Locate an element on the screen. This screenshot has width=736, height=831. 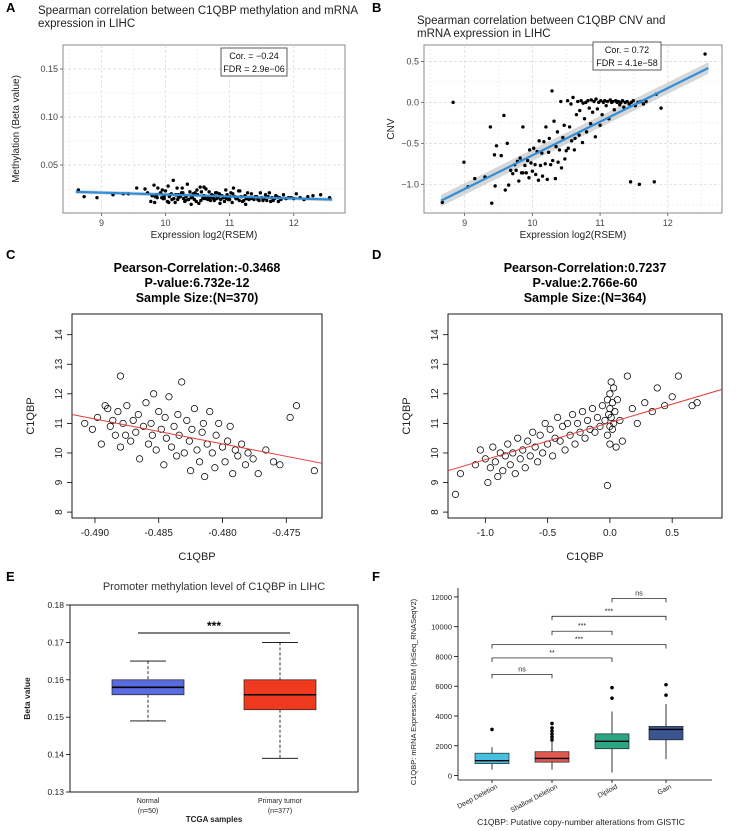
fit-line is located at coordinates (204, 195).